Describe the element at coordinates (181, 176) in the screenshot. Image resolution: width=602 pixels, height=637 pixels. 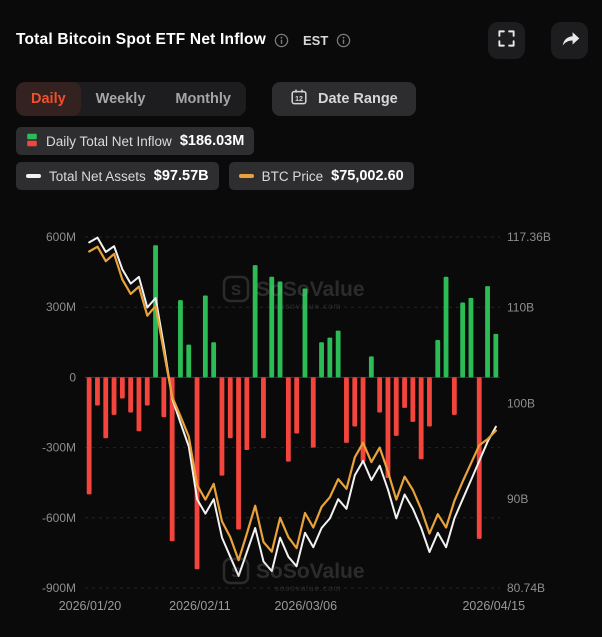
I see `legend-value: $97.57B` at that location.